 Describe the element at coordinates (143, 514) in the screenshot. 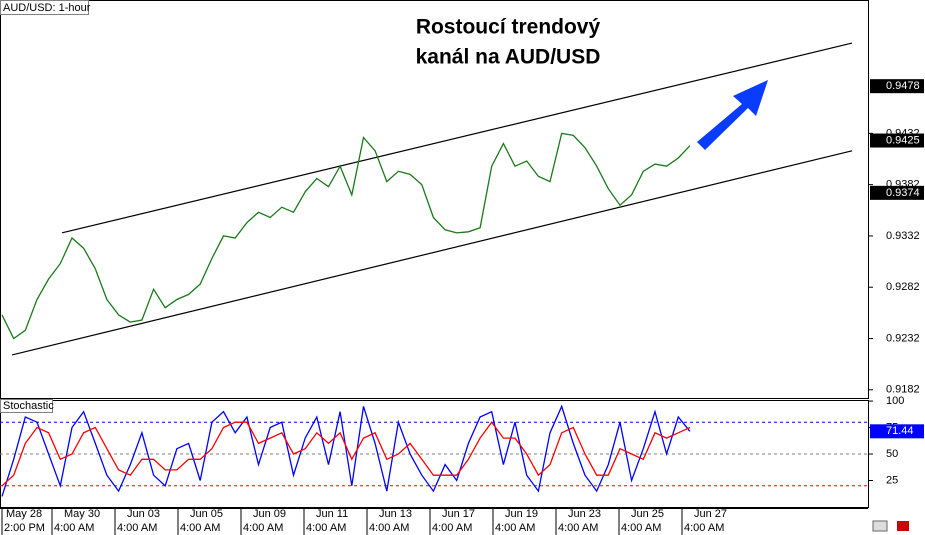

I see `x-date-label: Jun 03` at that location.